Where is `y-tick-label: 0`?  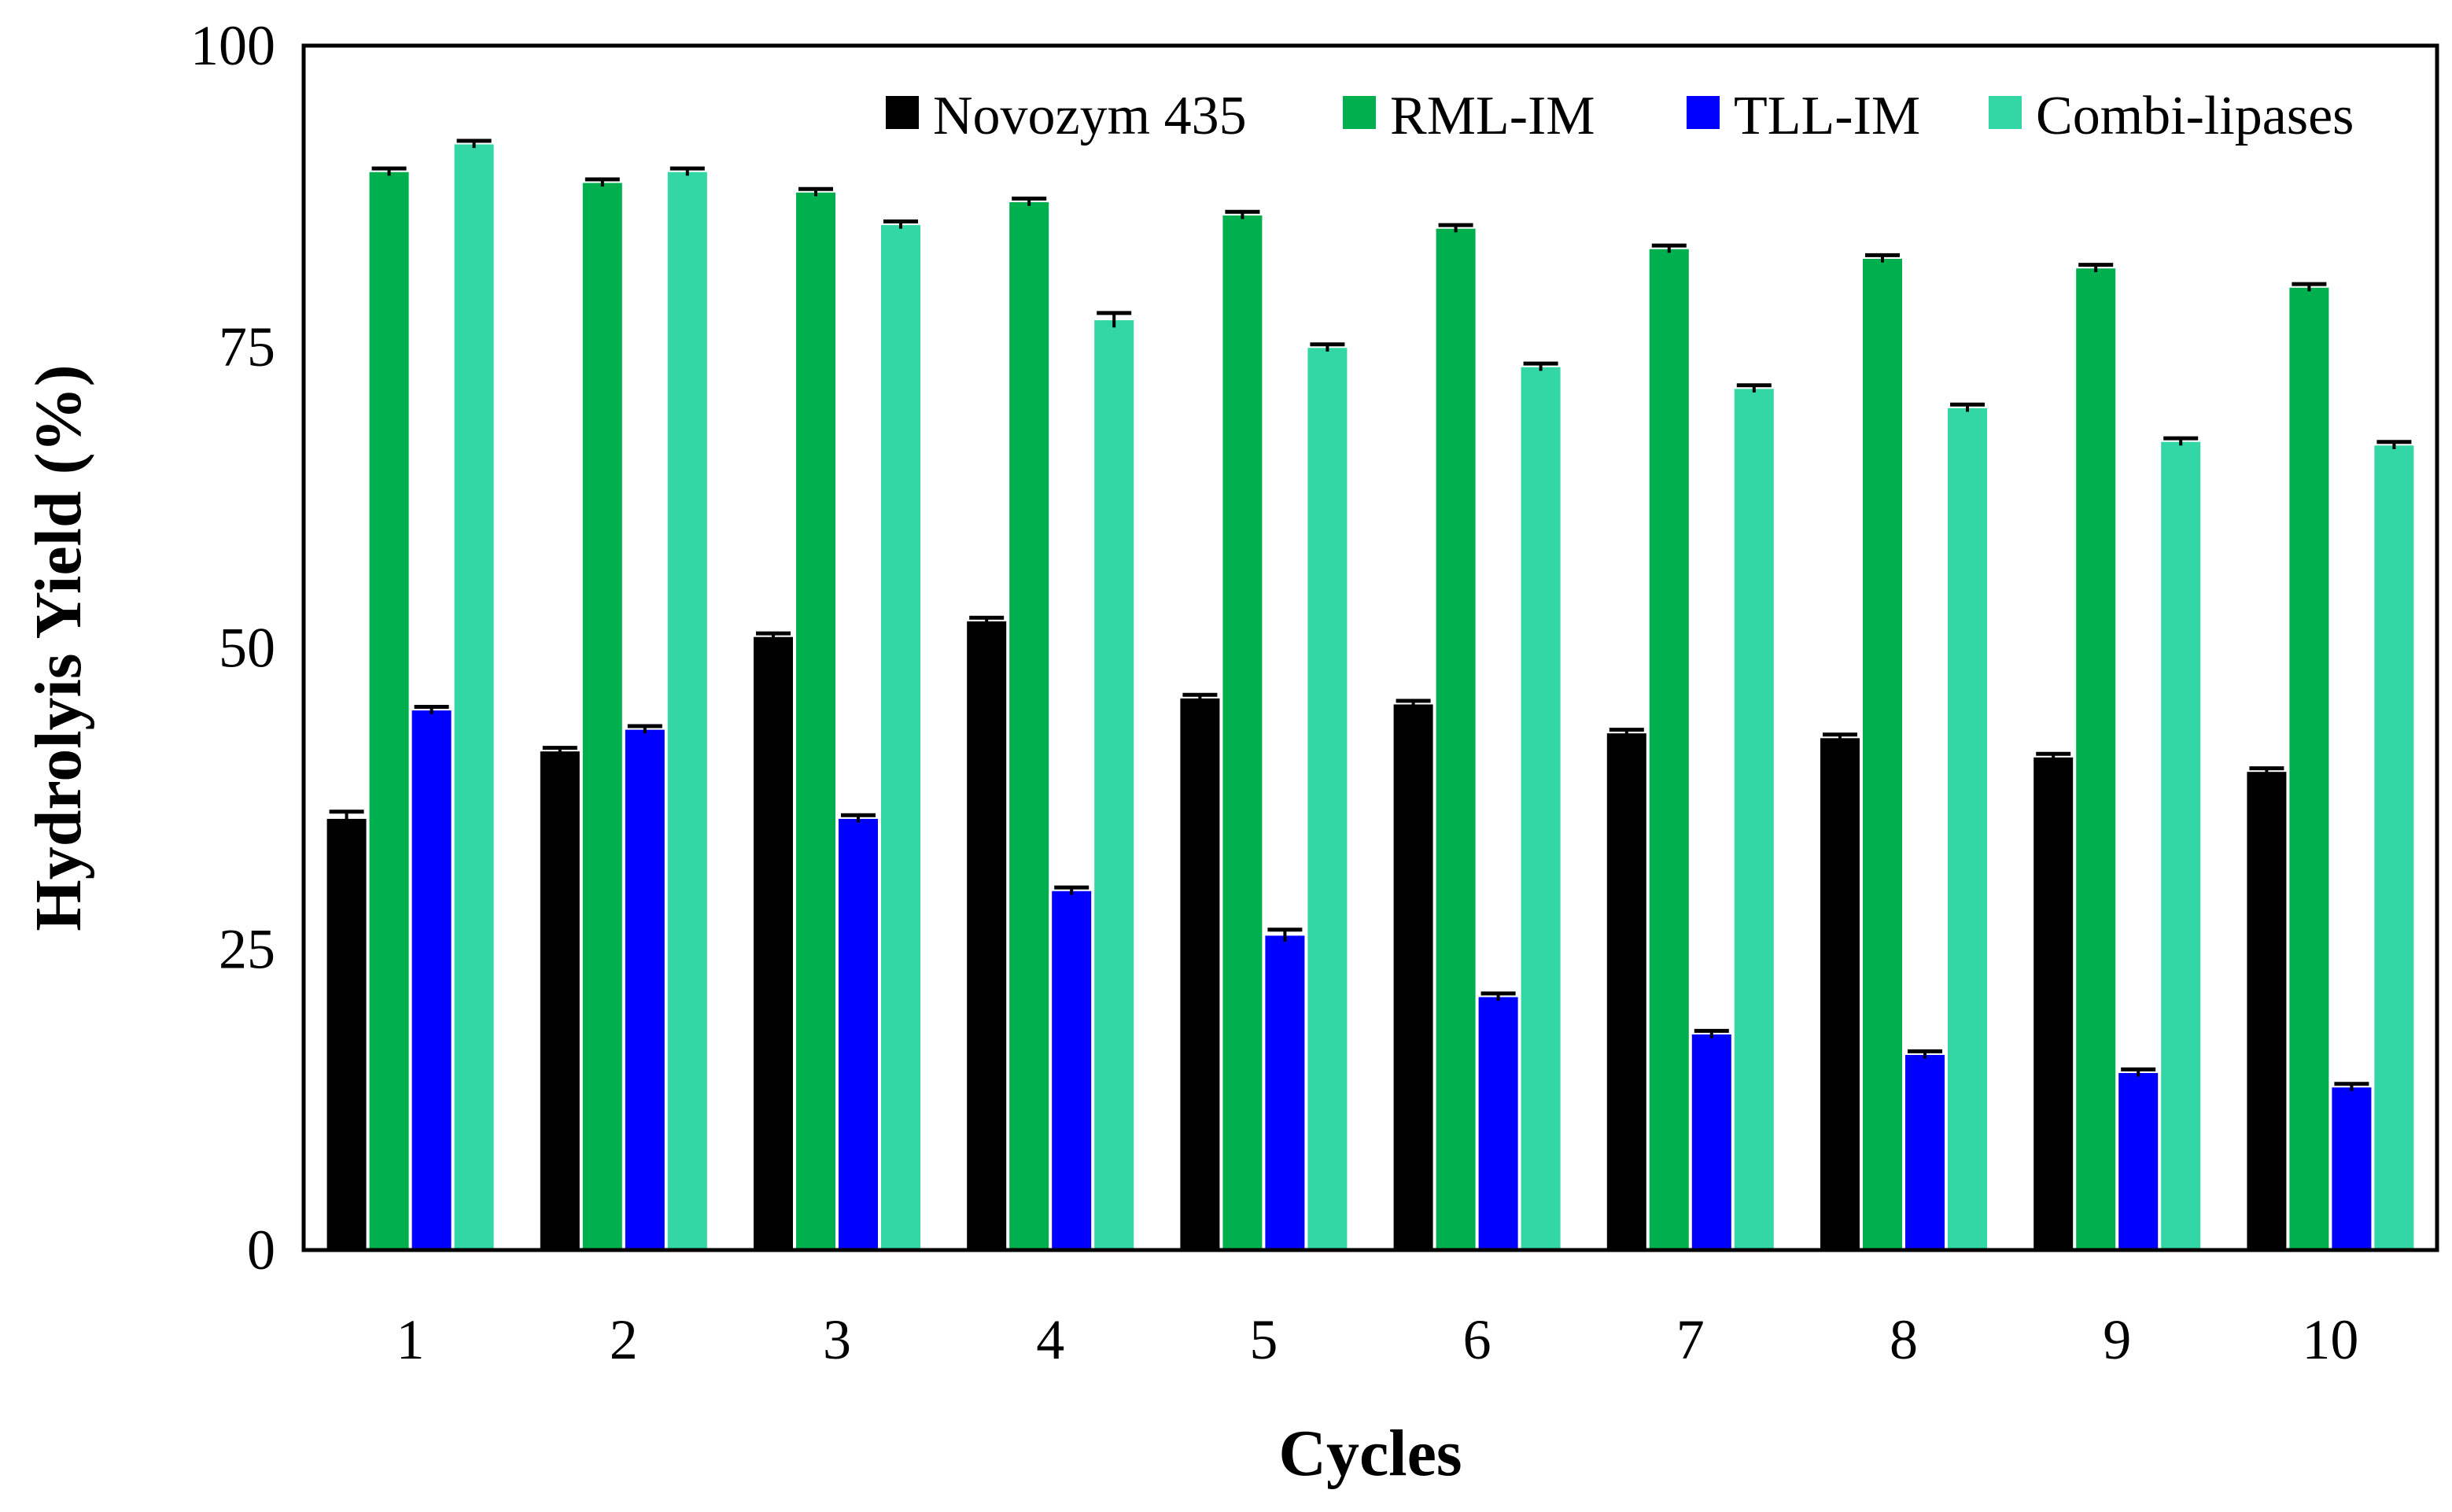
y-tick-label: 0 is located at coordinates (261, 1250).